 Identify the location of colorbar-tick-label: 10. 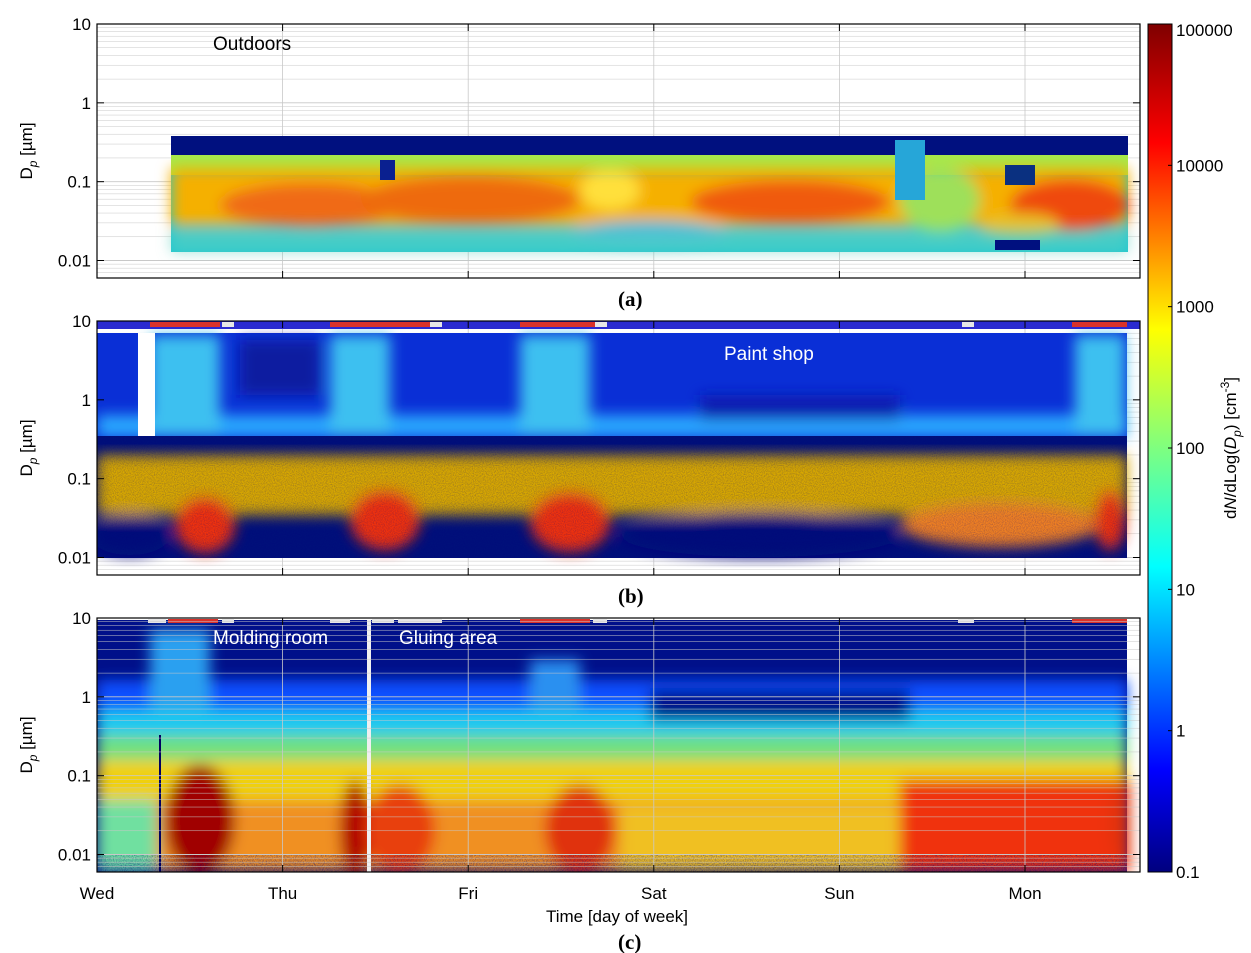
(1185, 589).